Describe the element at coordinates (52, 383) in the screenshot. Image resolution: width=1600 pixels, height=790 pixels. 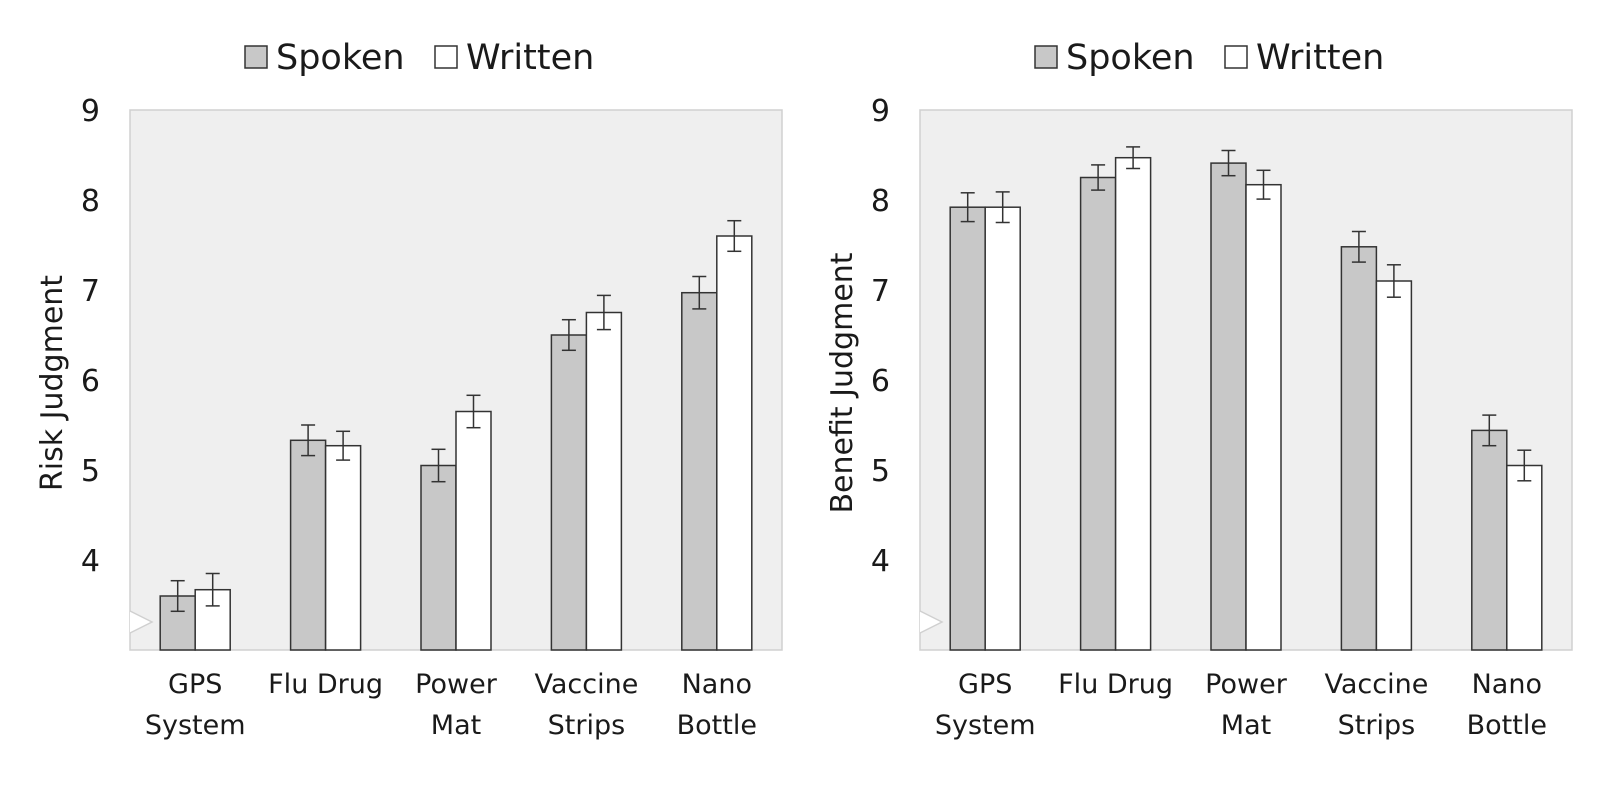
I see `y-axis-label: Risk Judgment` at that location.